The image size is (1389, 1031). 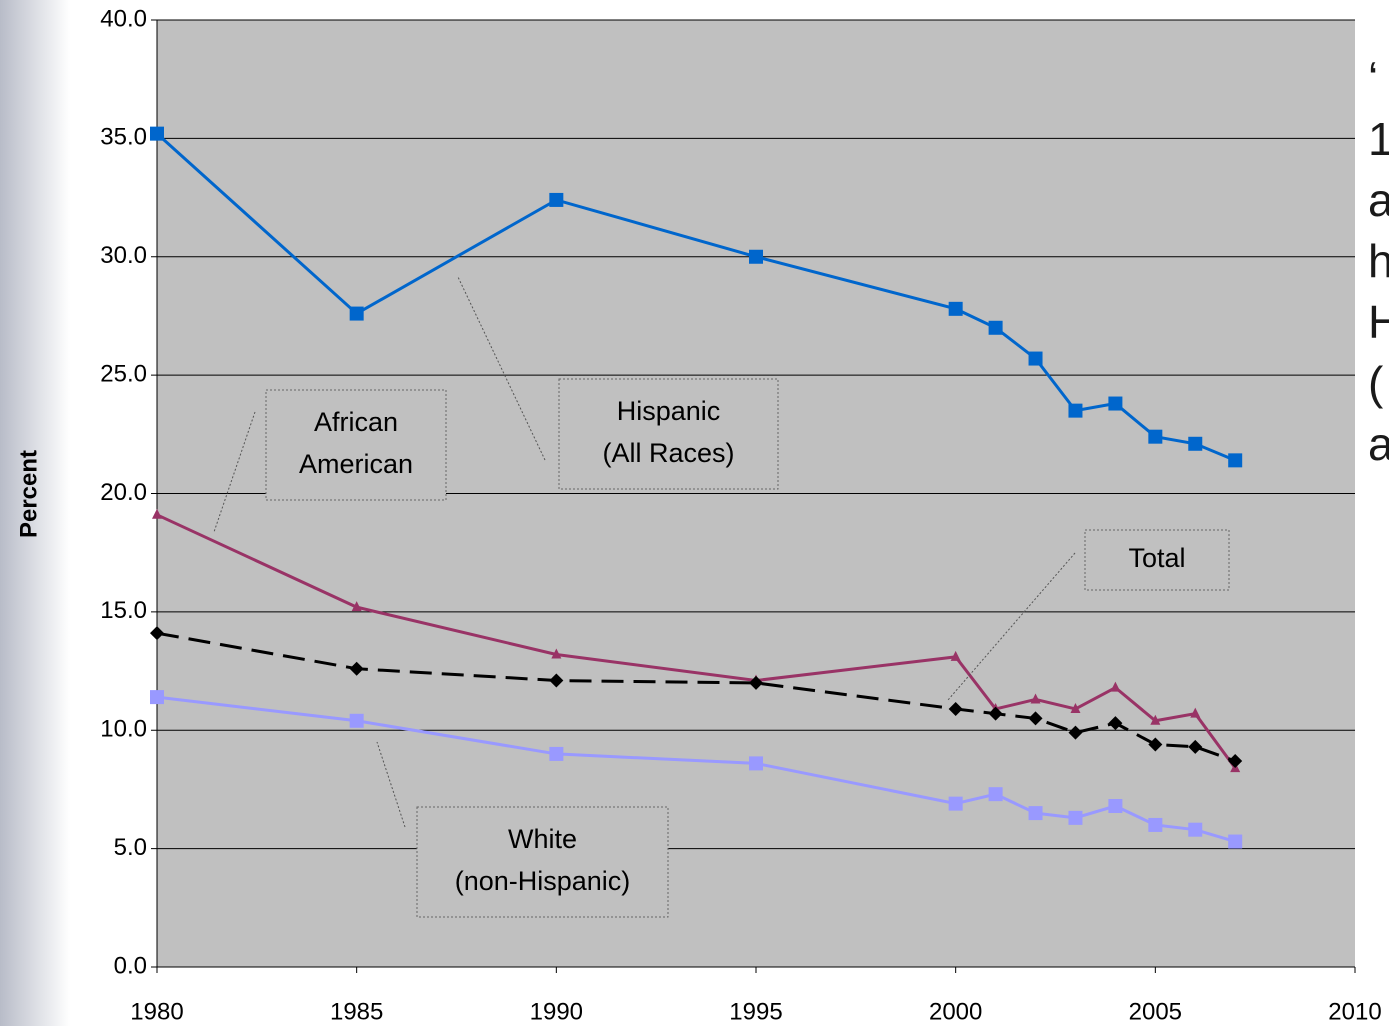 What do you see at coordinates (1354, 1011) in the screenshot?
I see `x-tick-label: 2010` at bounding box center [1354, 1011].